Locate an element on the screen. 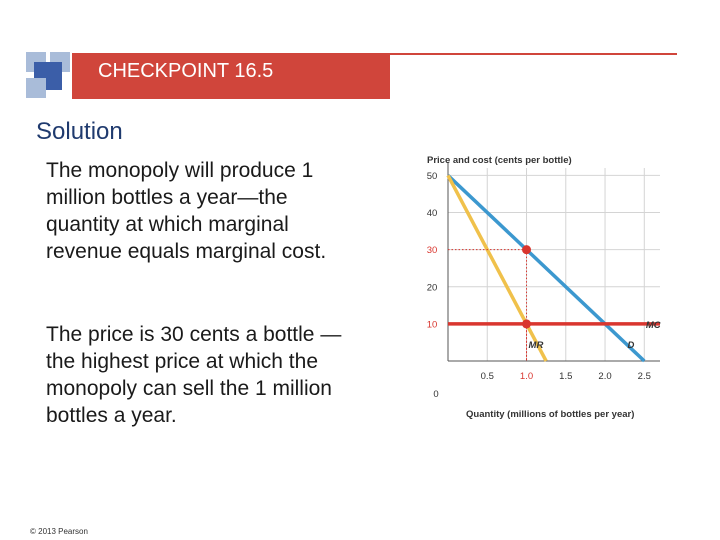 This screenshot has width=720, height=540. series-line-mr is located at coordinates (497, 268).